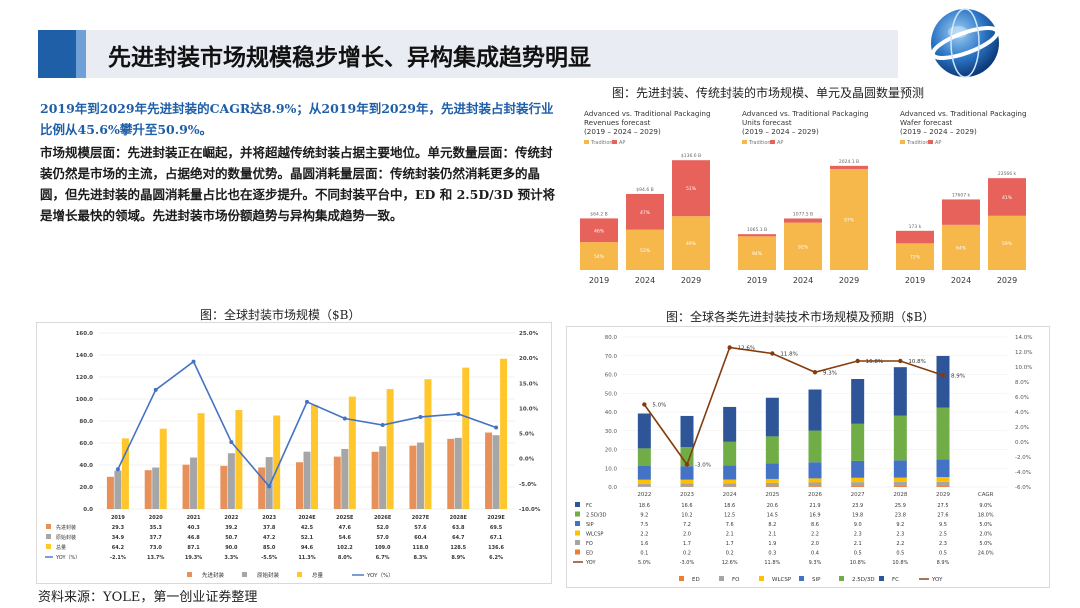  What do you see at coordinates (468, 54) in the screenshot?
I see `title-bar` at bounding box center [468, 54].